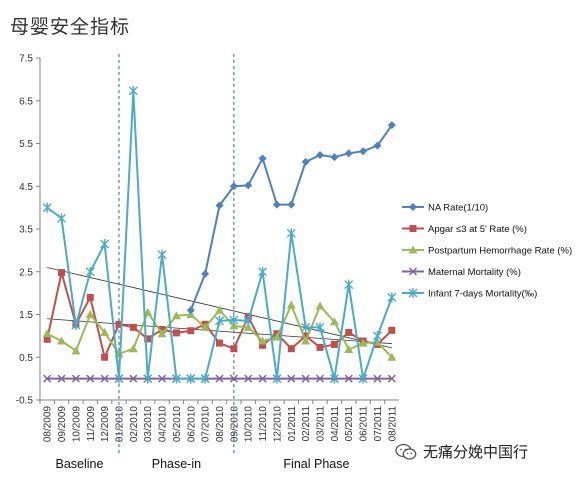 The image size is (583, 479). Describe the element at coordinates (26, 358) in the screenshot. I see `y-tick-label: 0.5` at that location.